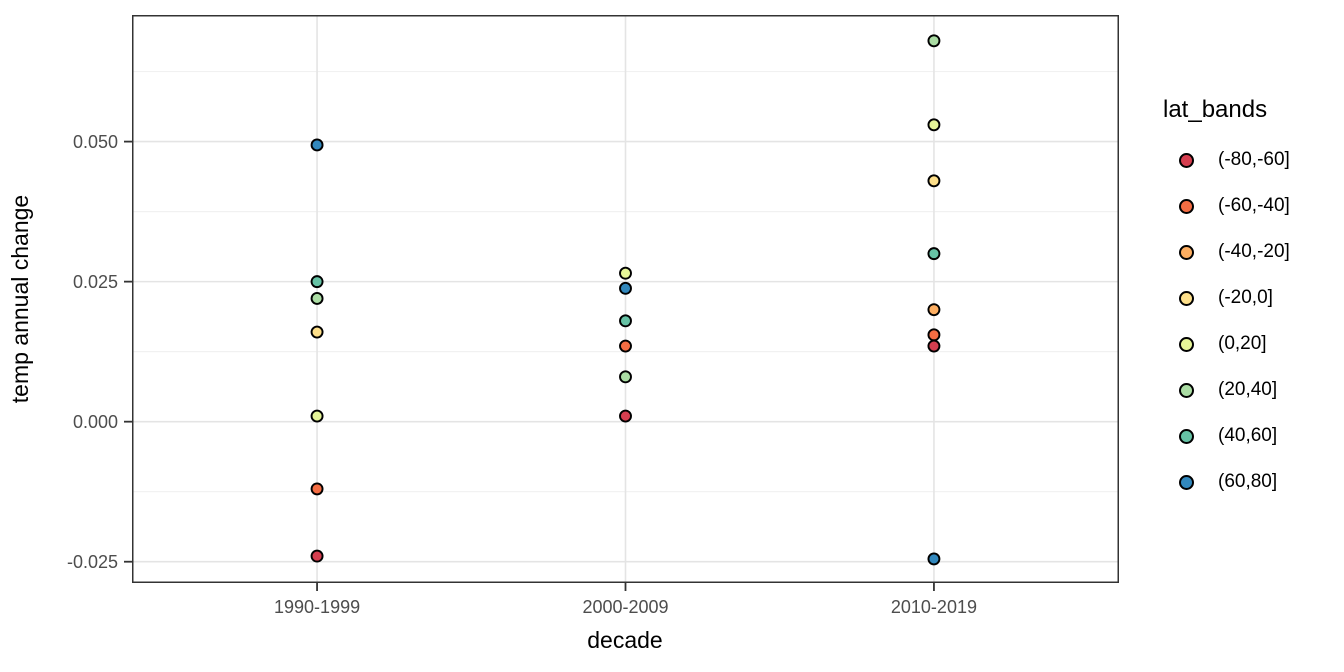 The width and height of the screenshot is (1344, 672). Describe the element at coordinates (625, 640) in the screenshot. I see `x-axis-title: decade` at that location.